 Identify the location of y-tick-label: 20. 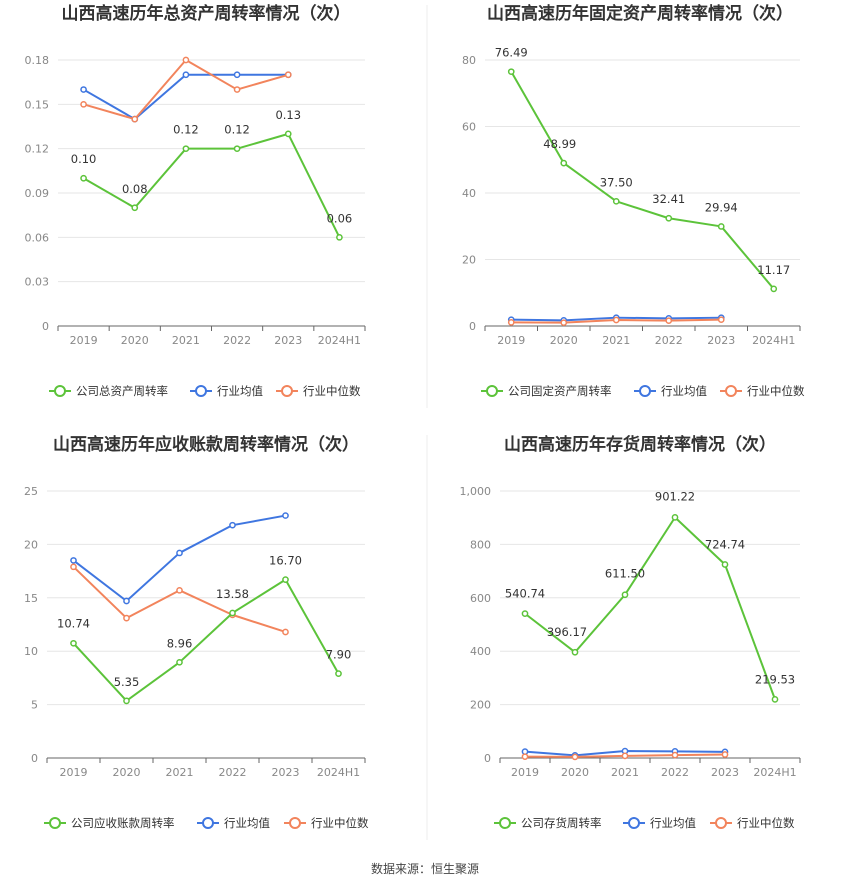
(469, 260).